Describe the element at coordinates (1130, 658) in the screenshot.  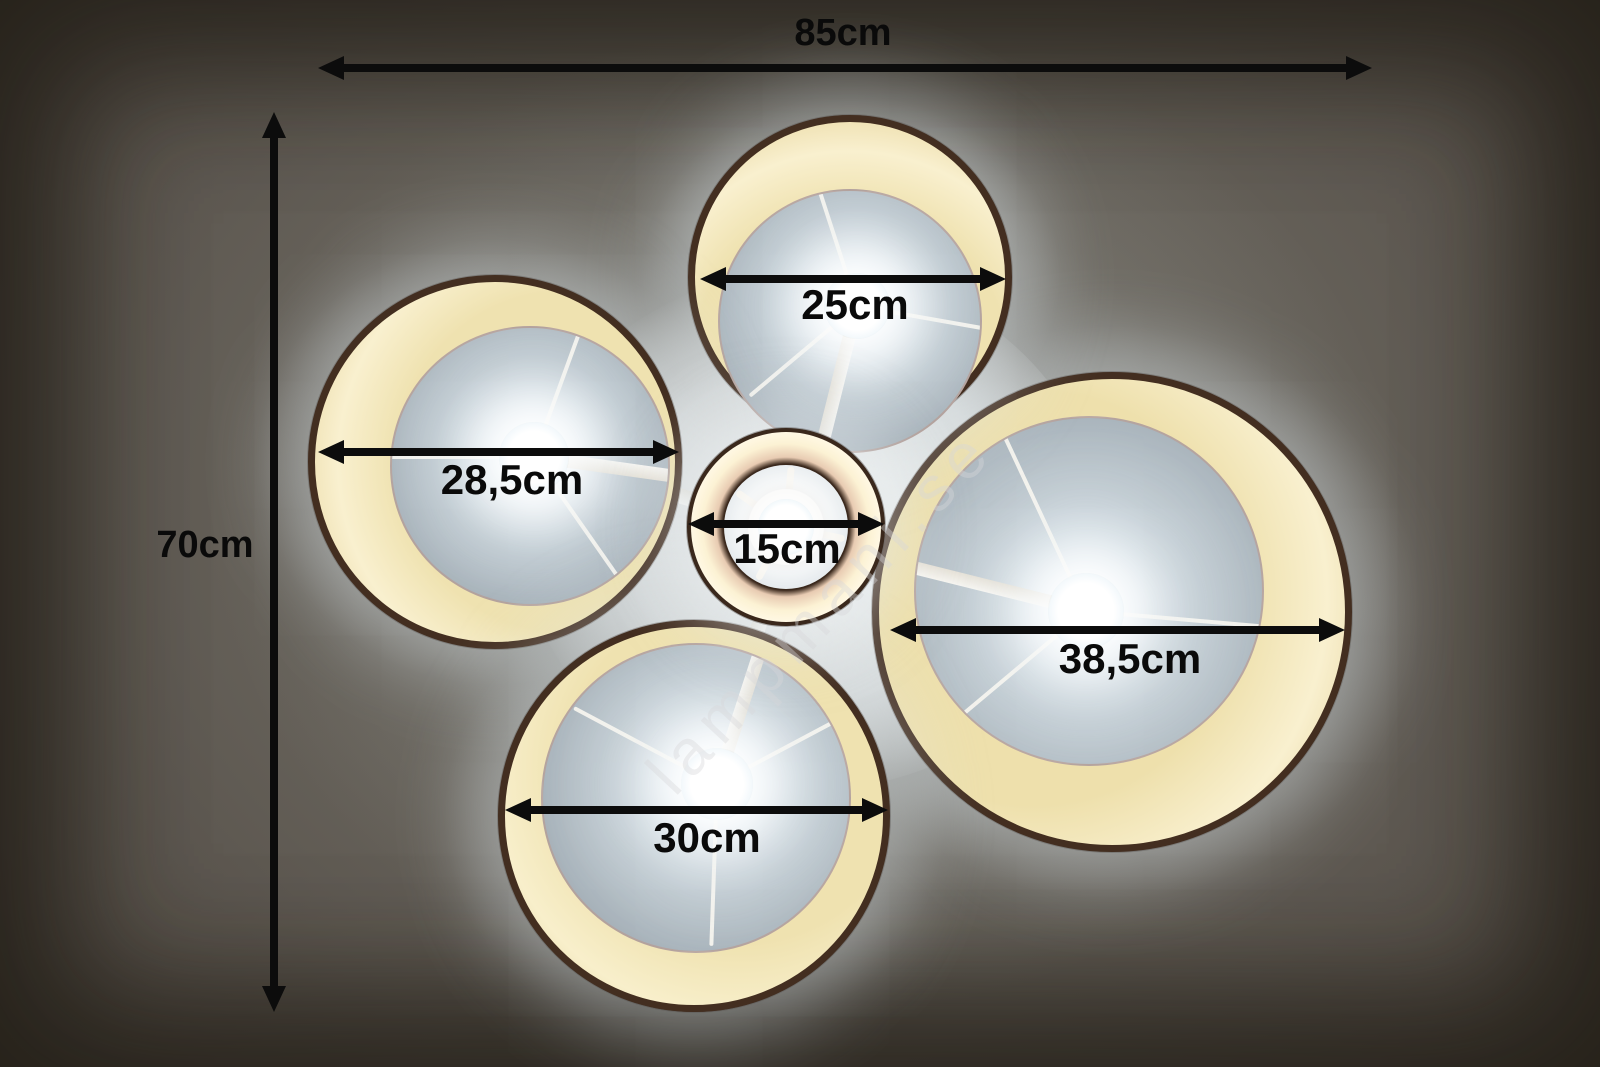
I see `dimension-label-right-shade: 38,5cm` at that location.